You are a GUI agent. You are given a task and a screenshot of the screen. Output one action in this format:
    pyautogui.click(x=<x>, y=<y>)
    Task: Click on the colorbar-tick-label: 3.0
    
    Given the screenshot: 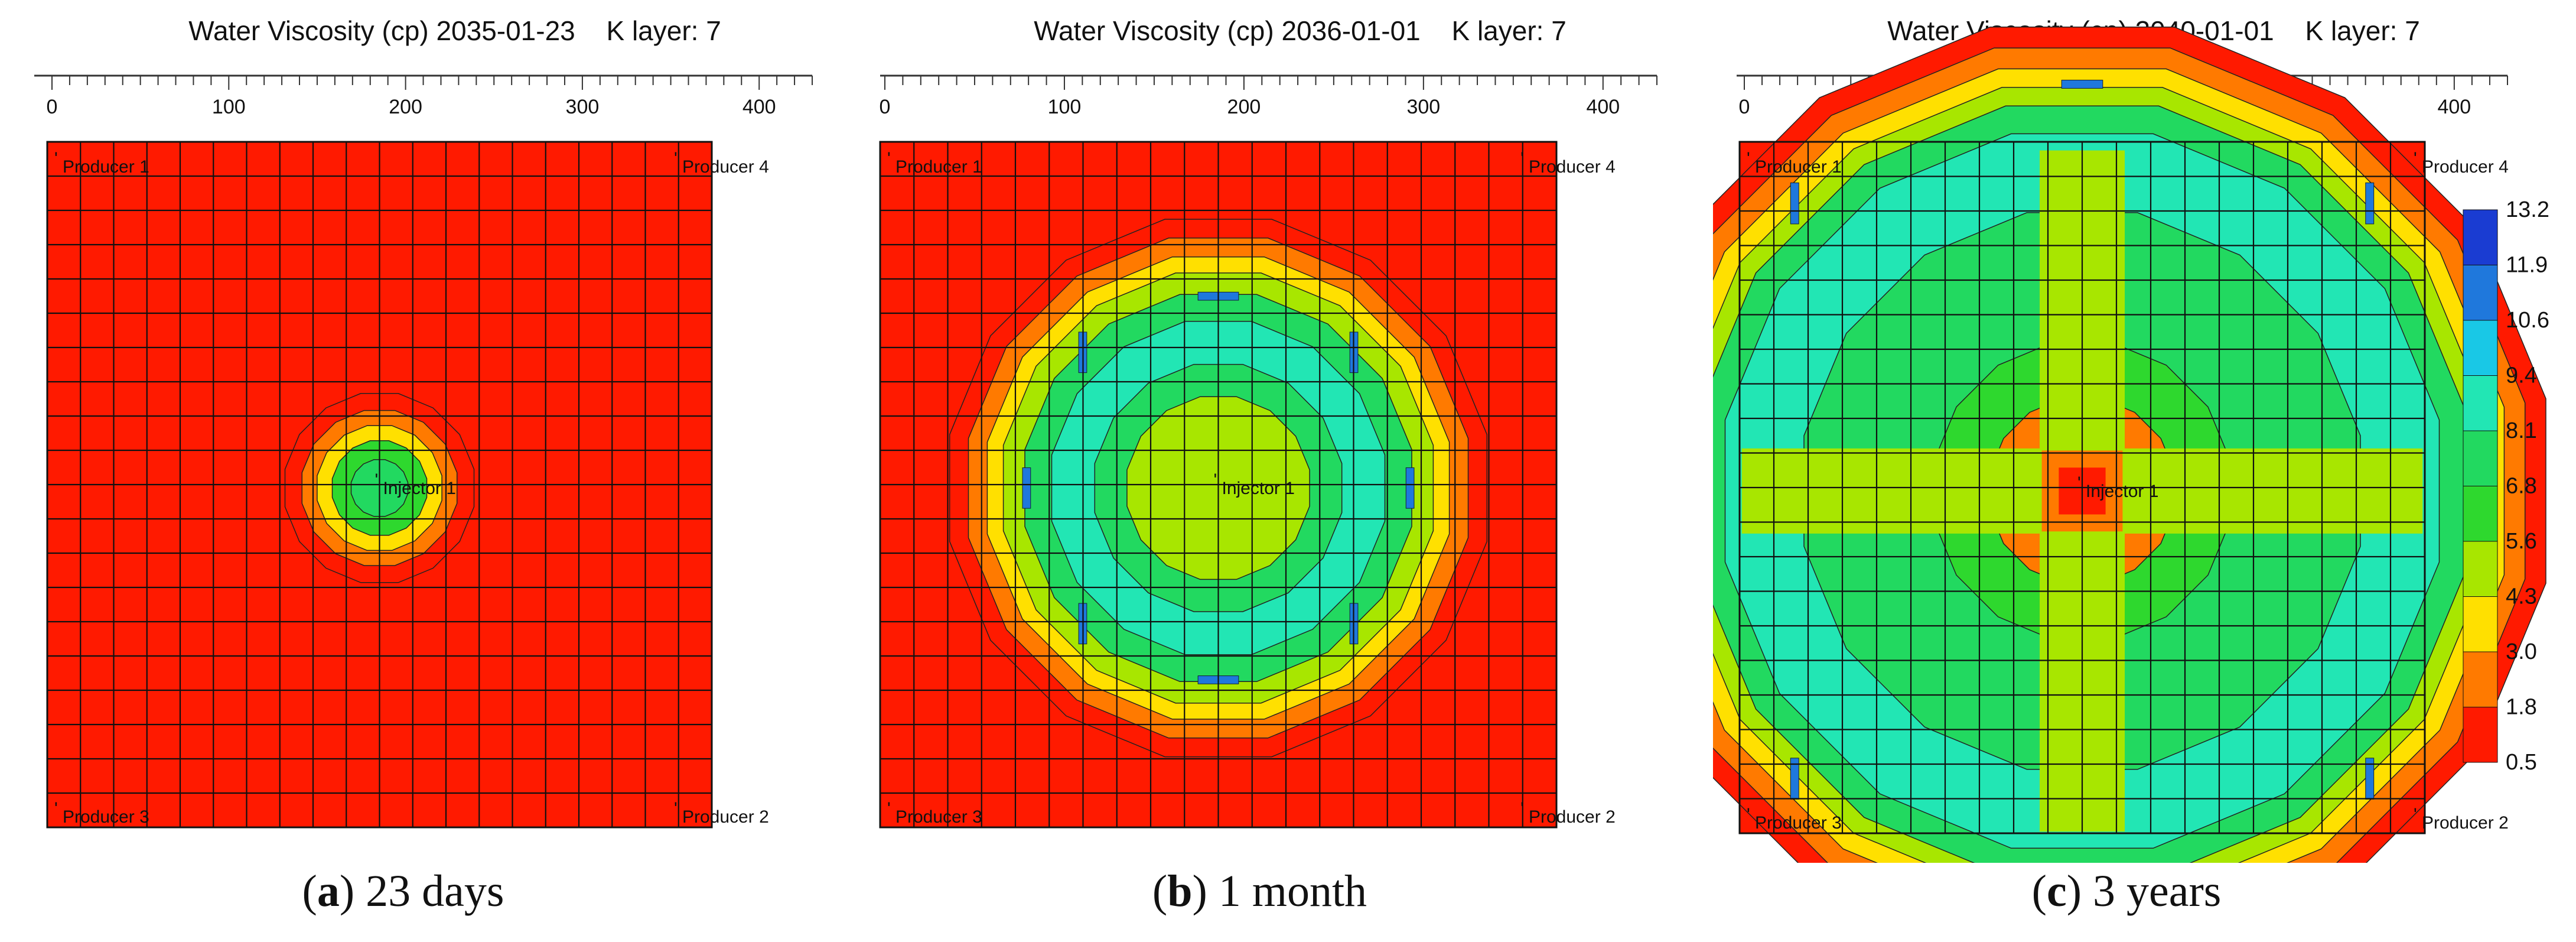 What is the action you would take?
    pyautogui.click(x=2521, y=651)
    